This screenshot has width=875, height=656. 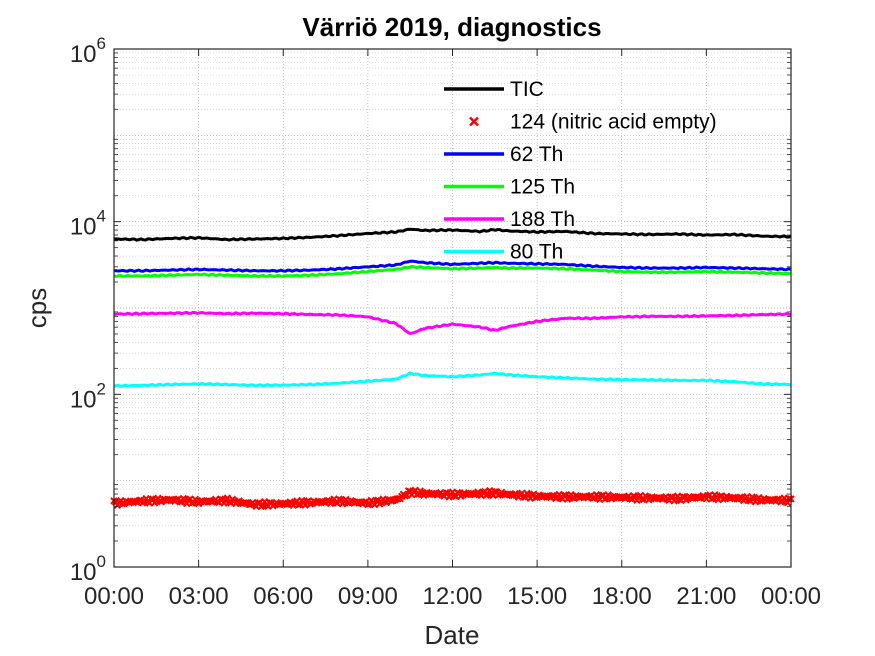 What do you see at coordinates (452, 498) in the screenshot?
I see `series-124-nitric-acid-empty` at bounding box center [452, 498].